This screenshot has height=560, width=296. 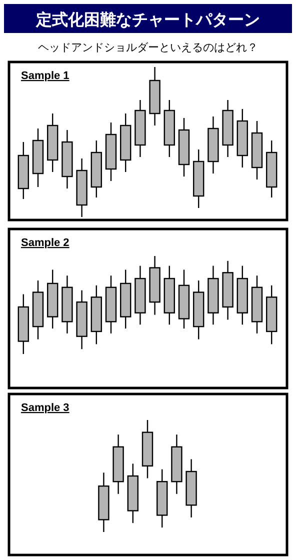 I want to click on chart-title: Sample 2, so click(x=45, y=243).